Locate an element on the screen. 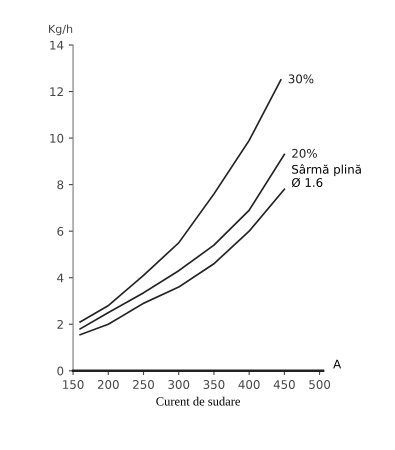 The width and height of the screenshot is (395, 450). x-tick-label: 150 is located at coordinates (73, 384).